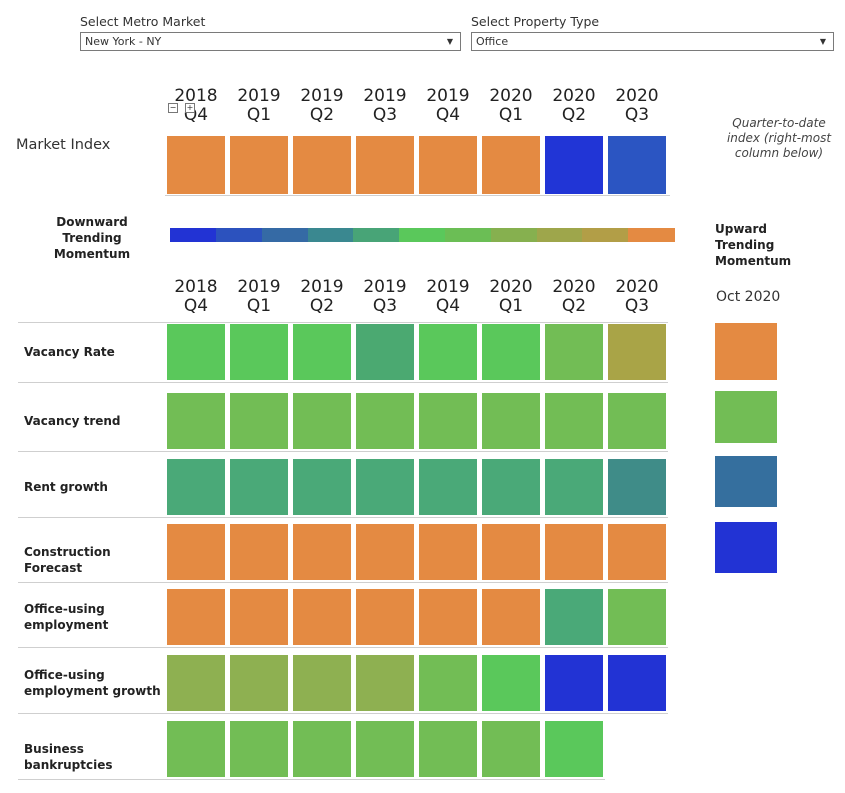 This screenshot has height=793, width=845. I want to click on metro-market-label: Select Metro Market, so click(143, 21).